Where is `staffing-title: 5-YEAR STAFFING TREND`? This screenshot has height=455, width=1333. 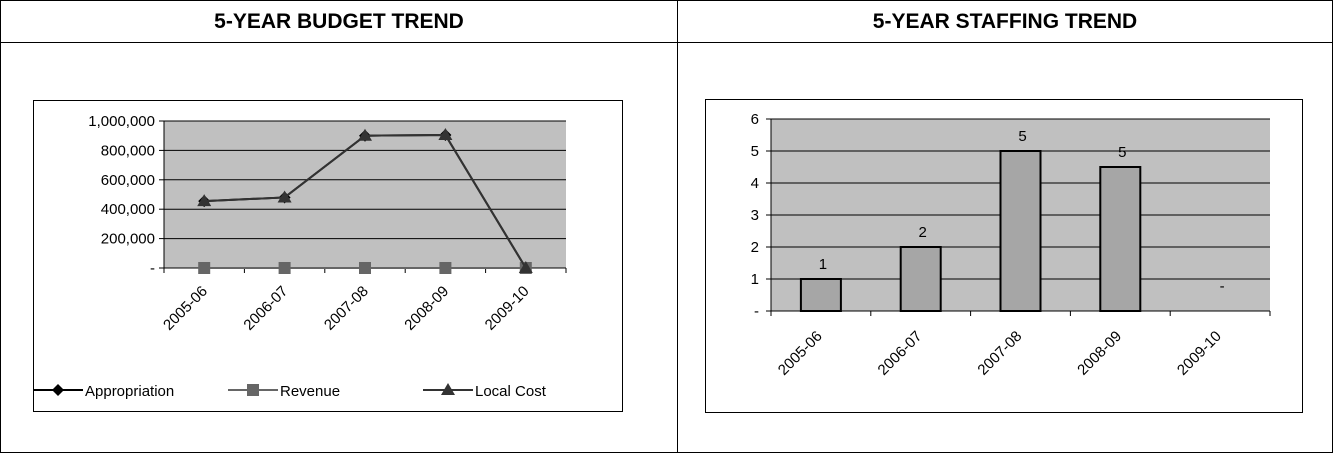
staffing-title: 5-YEAR STAFFING TREND is located at coordinates (1005, 22).